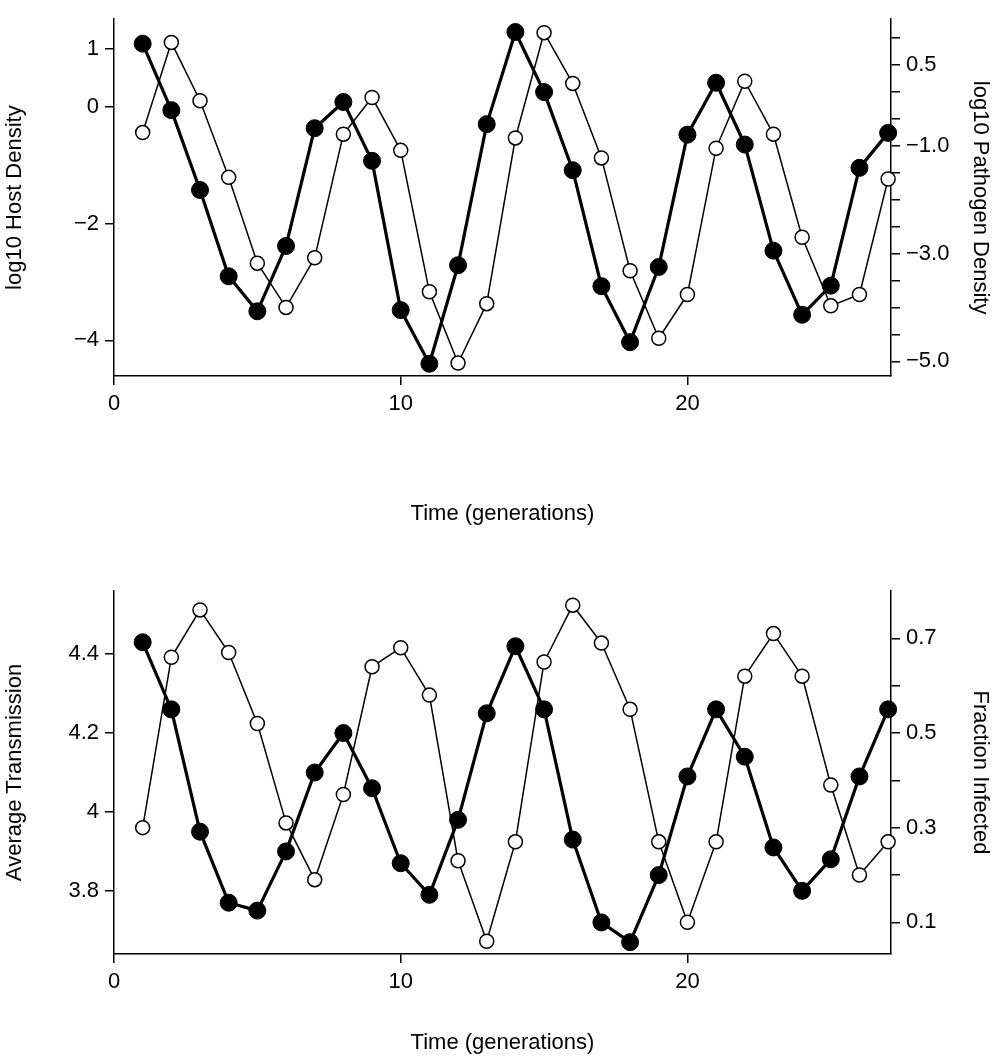  I want to click on y2-tick-label: −3.0, so click(928, 252).